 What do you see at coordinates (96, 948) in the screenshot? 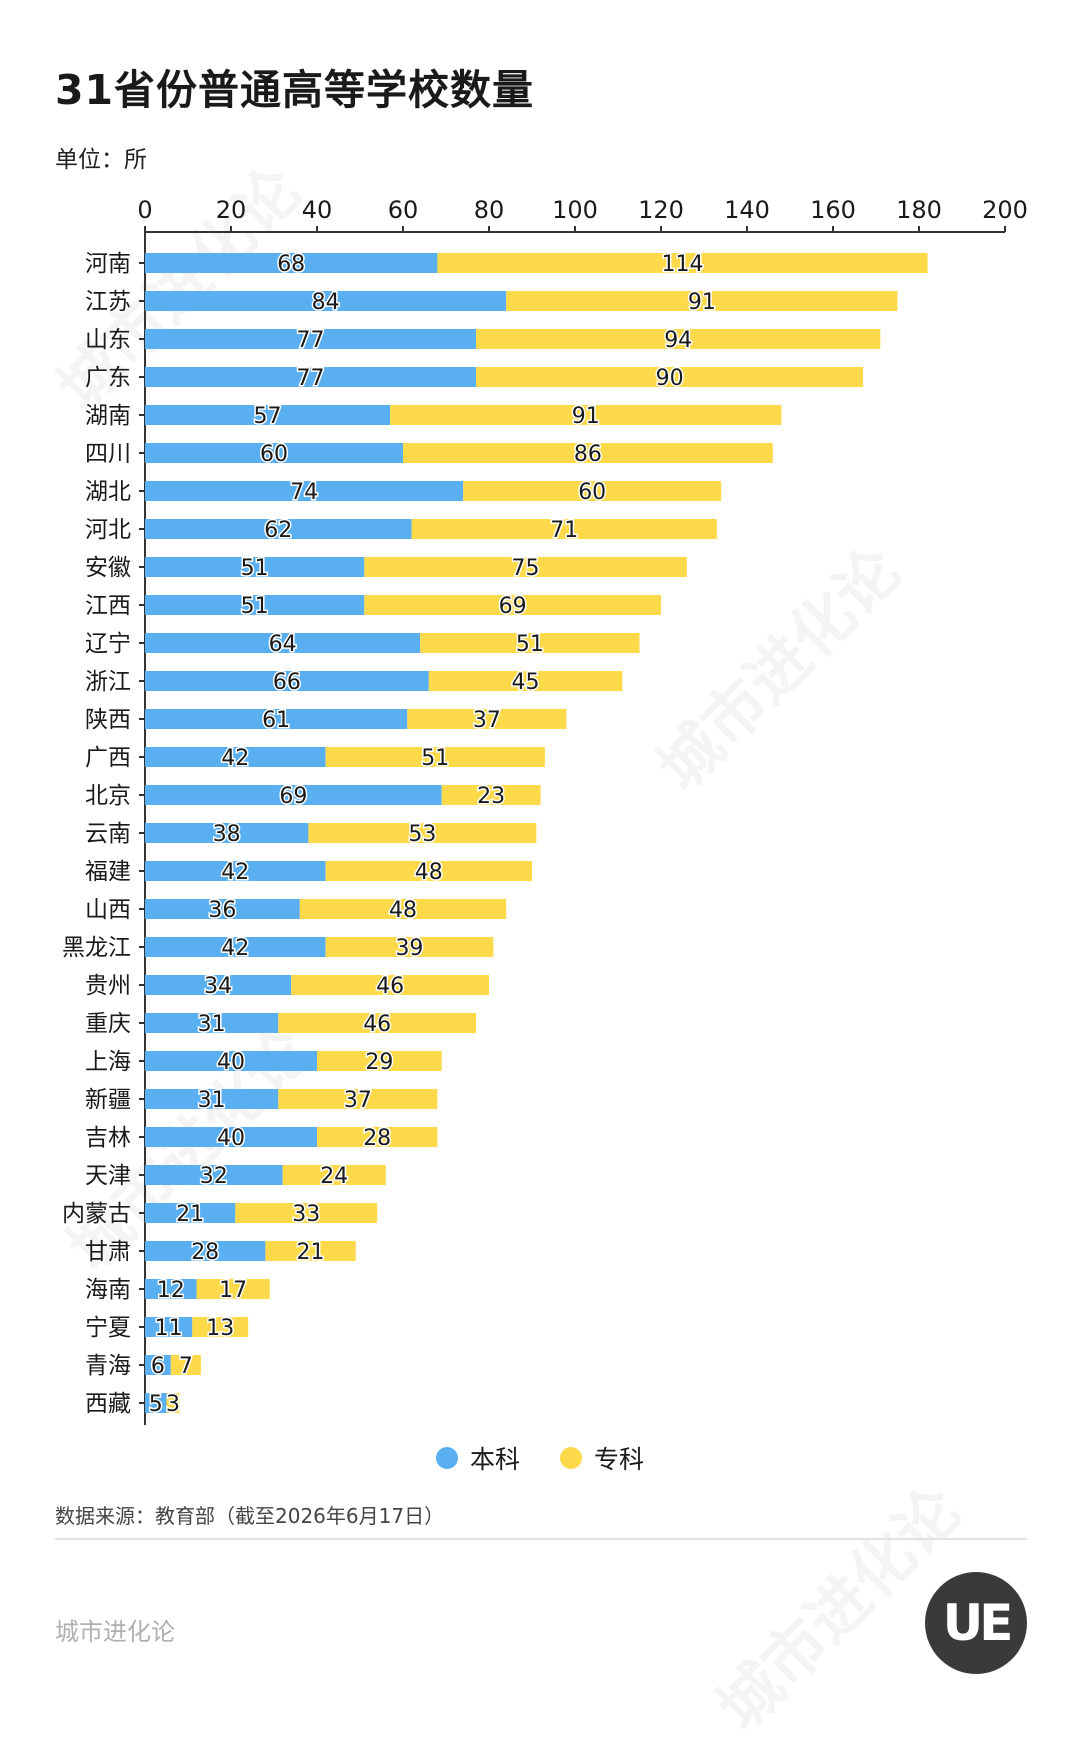
I see `category-label: 黑龙江` at bounding box center [96, 948].